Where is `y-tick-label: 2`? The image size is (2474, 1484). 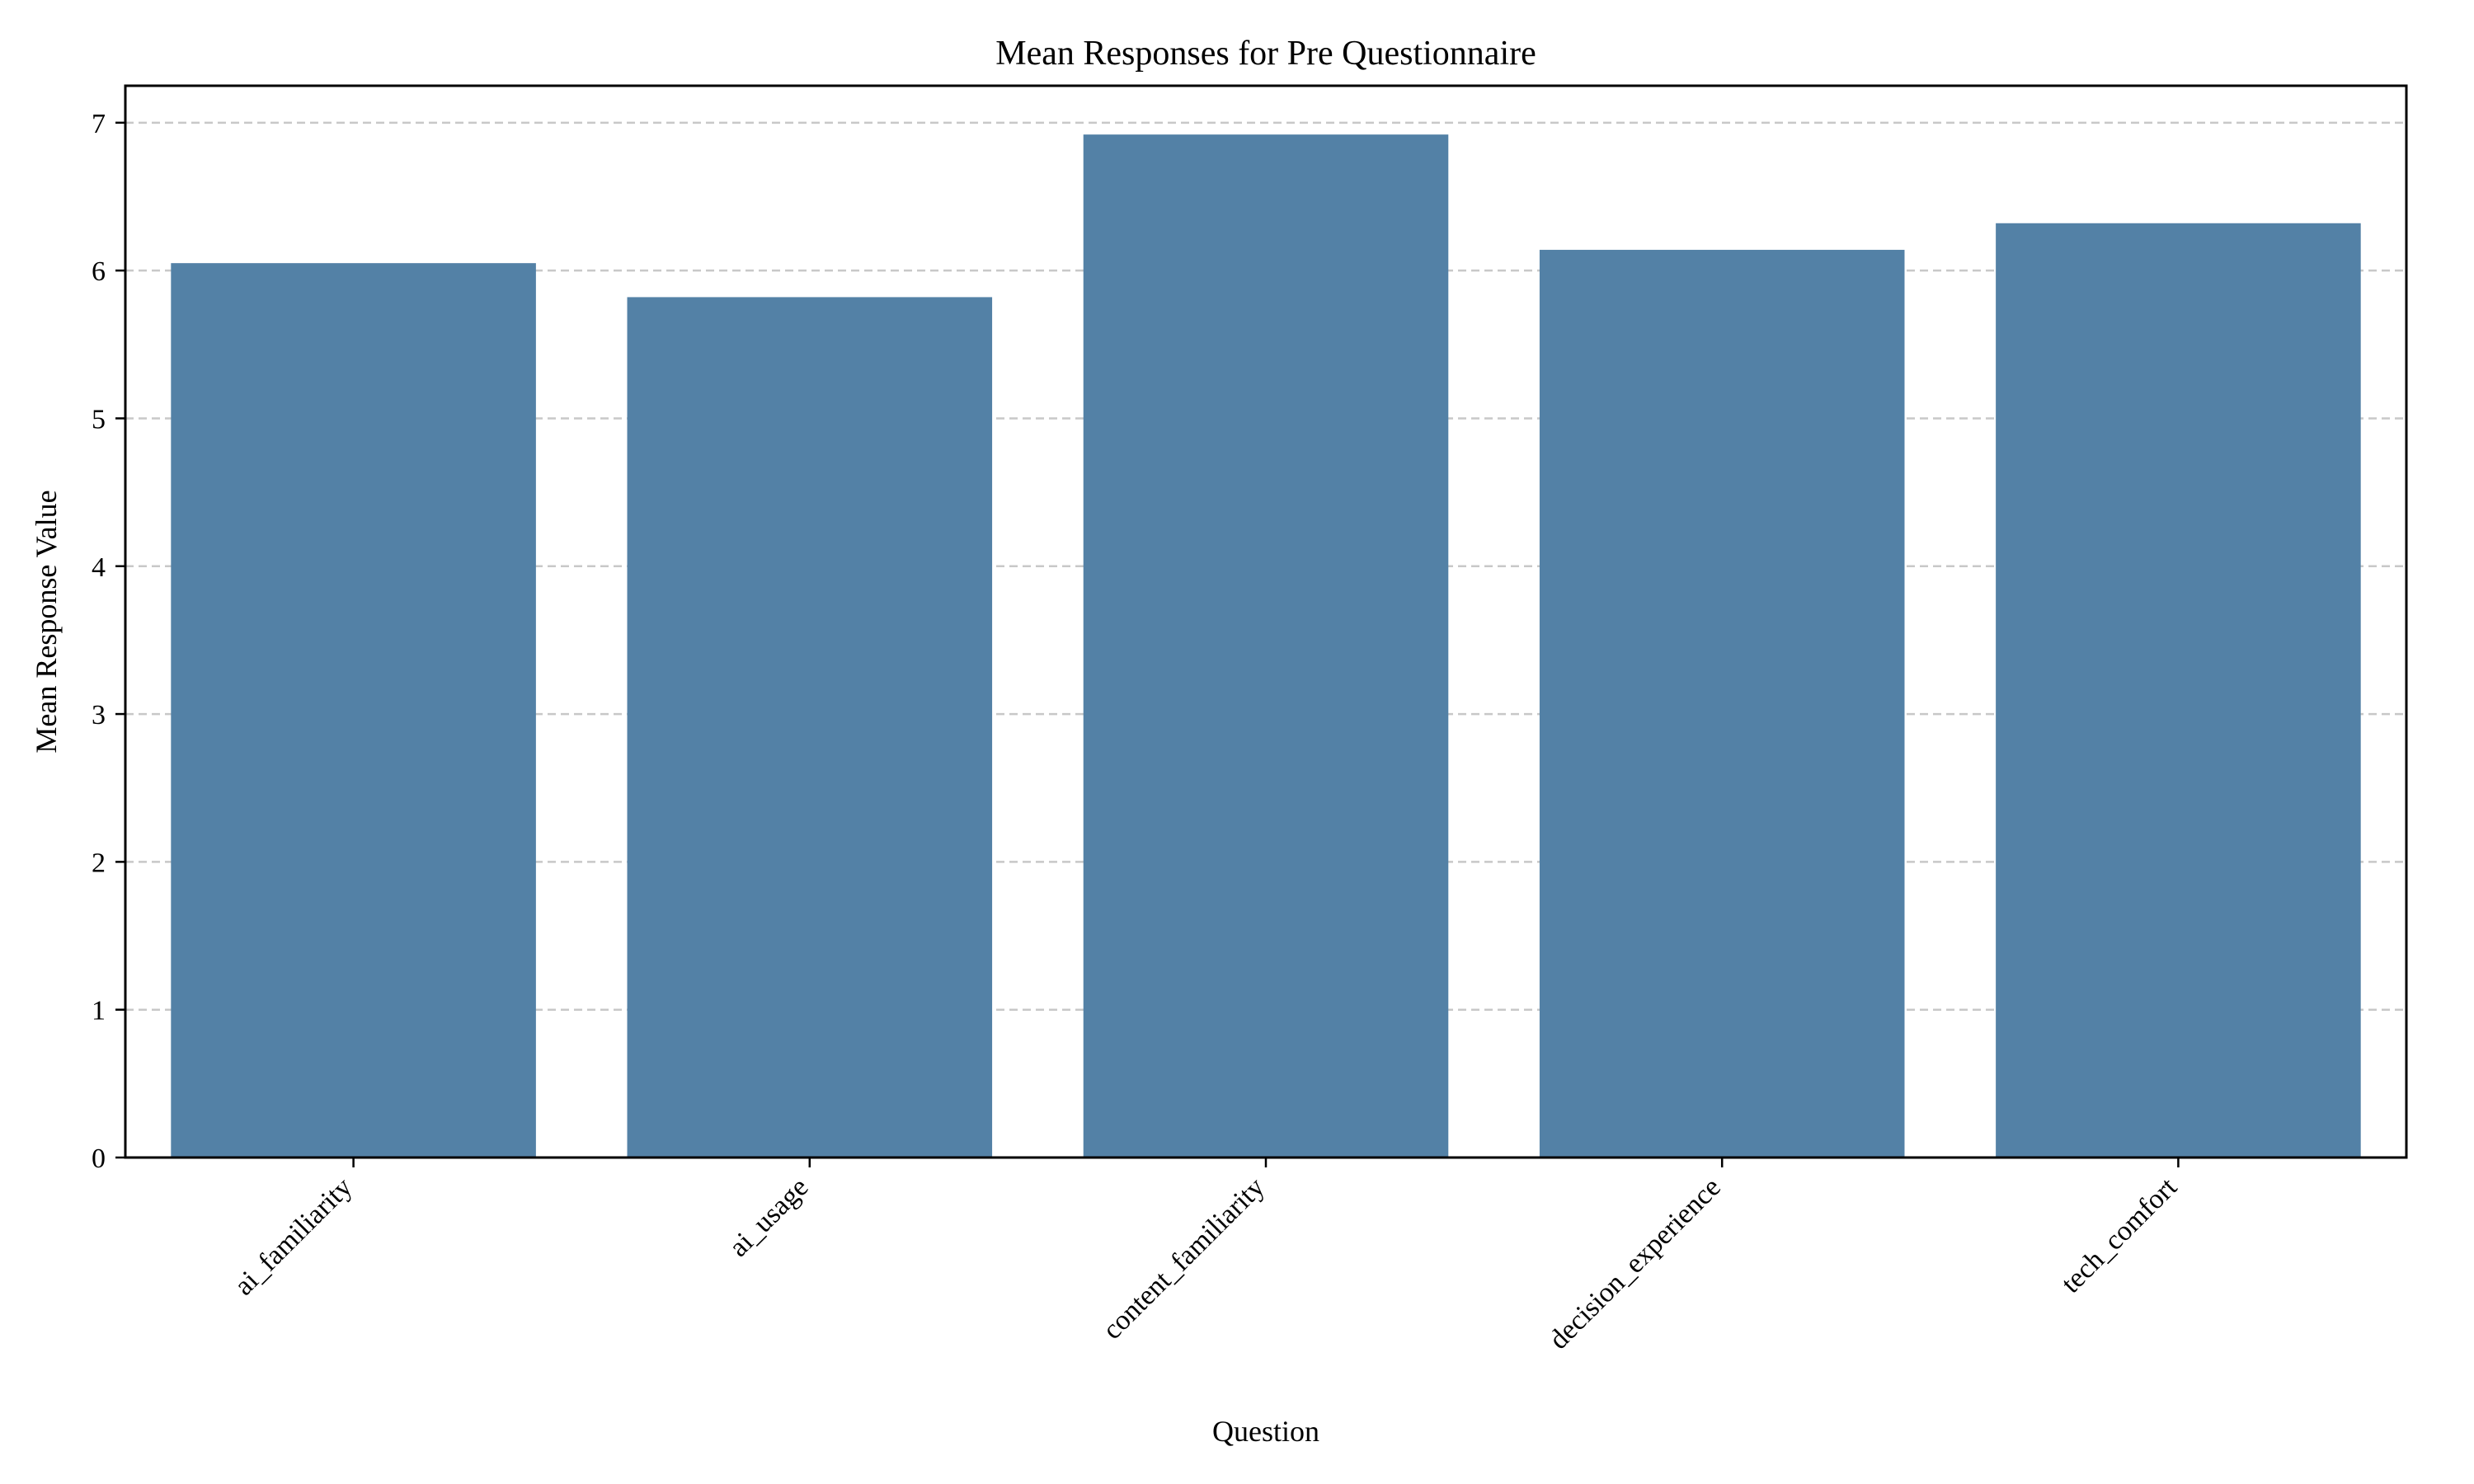 y-tick-label: 2 is located at coordinates (99, 863).